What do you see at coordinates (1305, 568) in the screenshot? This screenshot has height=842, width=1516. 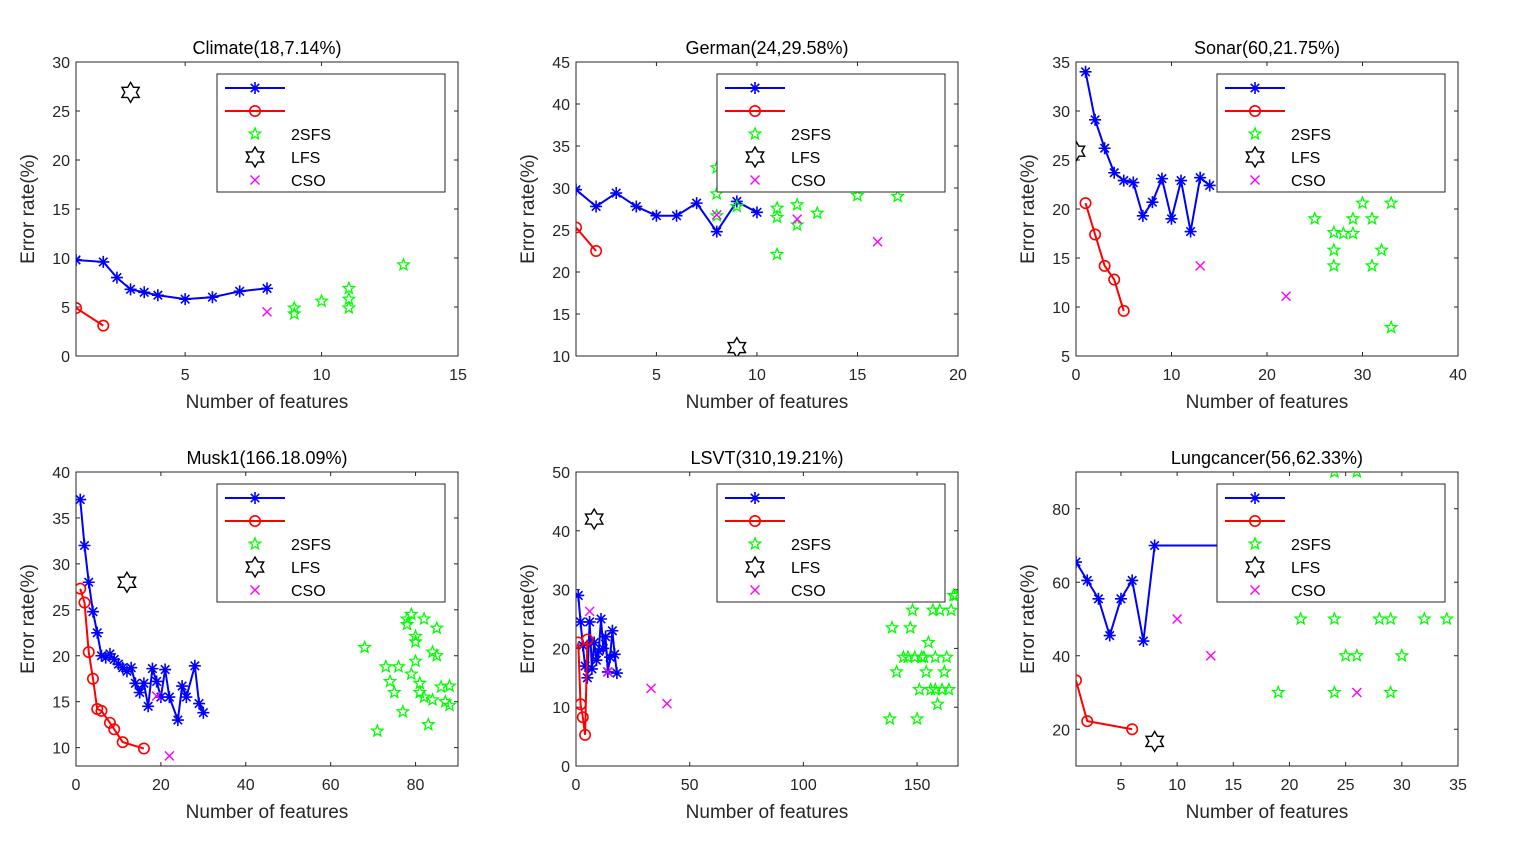 I see `legend-label: LFS` at bounding box center [1305, 568].